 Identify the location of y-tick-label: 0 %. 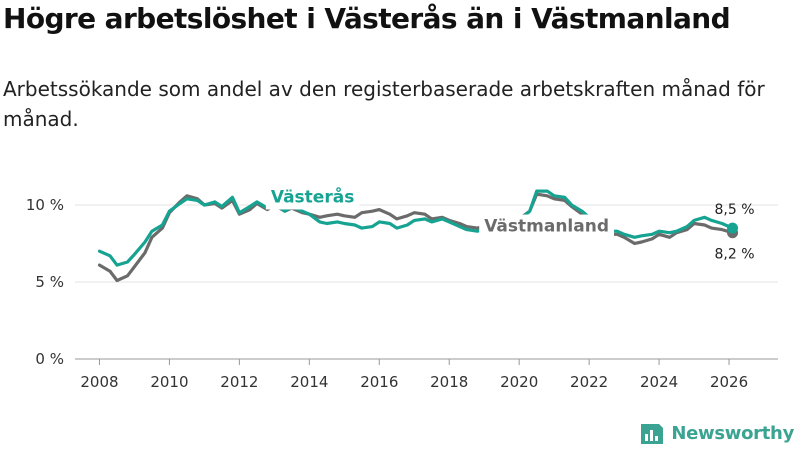
(49, 359).